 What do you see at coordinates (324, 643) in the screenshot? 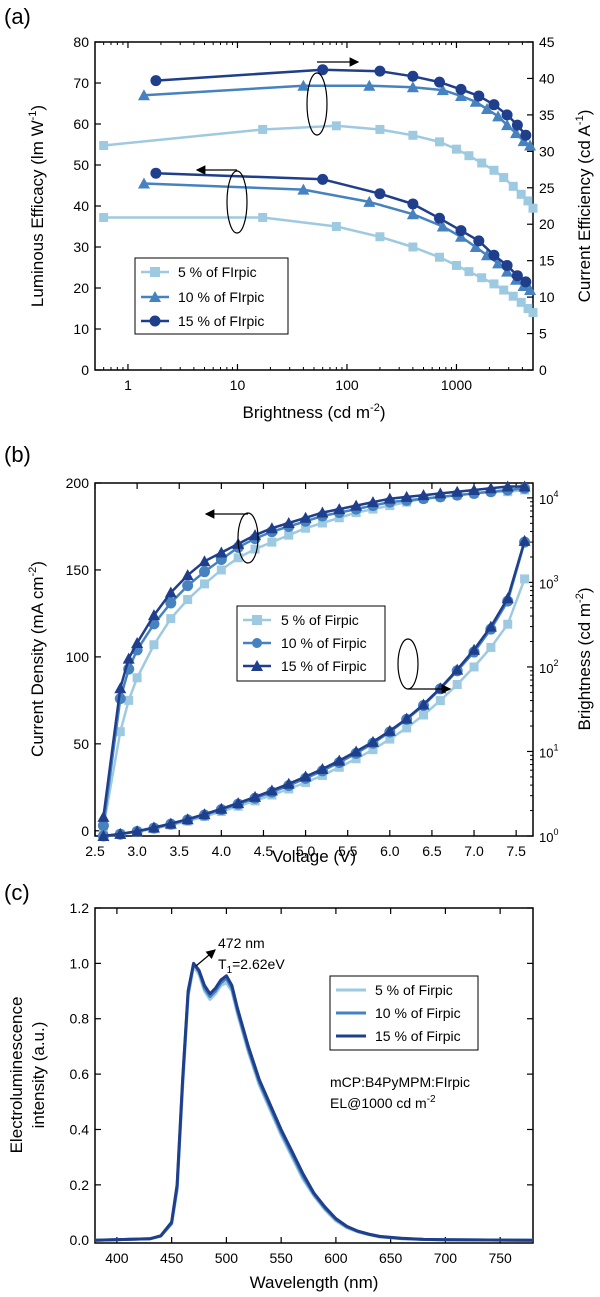
I see `legend-label-b-1: 10 % of Firpic` at bounding box center [324, 643].